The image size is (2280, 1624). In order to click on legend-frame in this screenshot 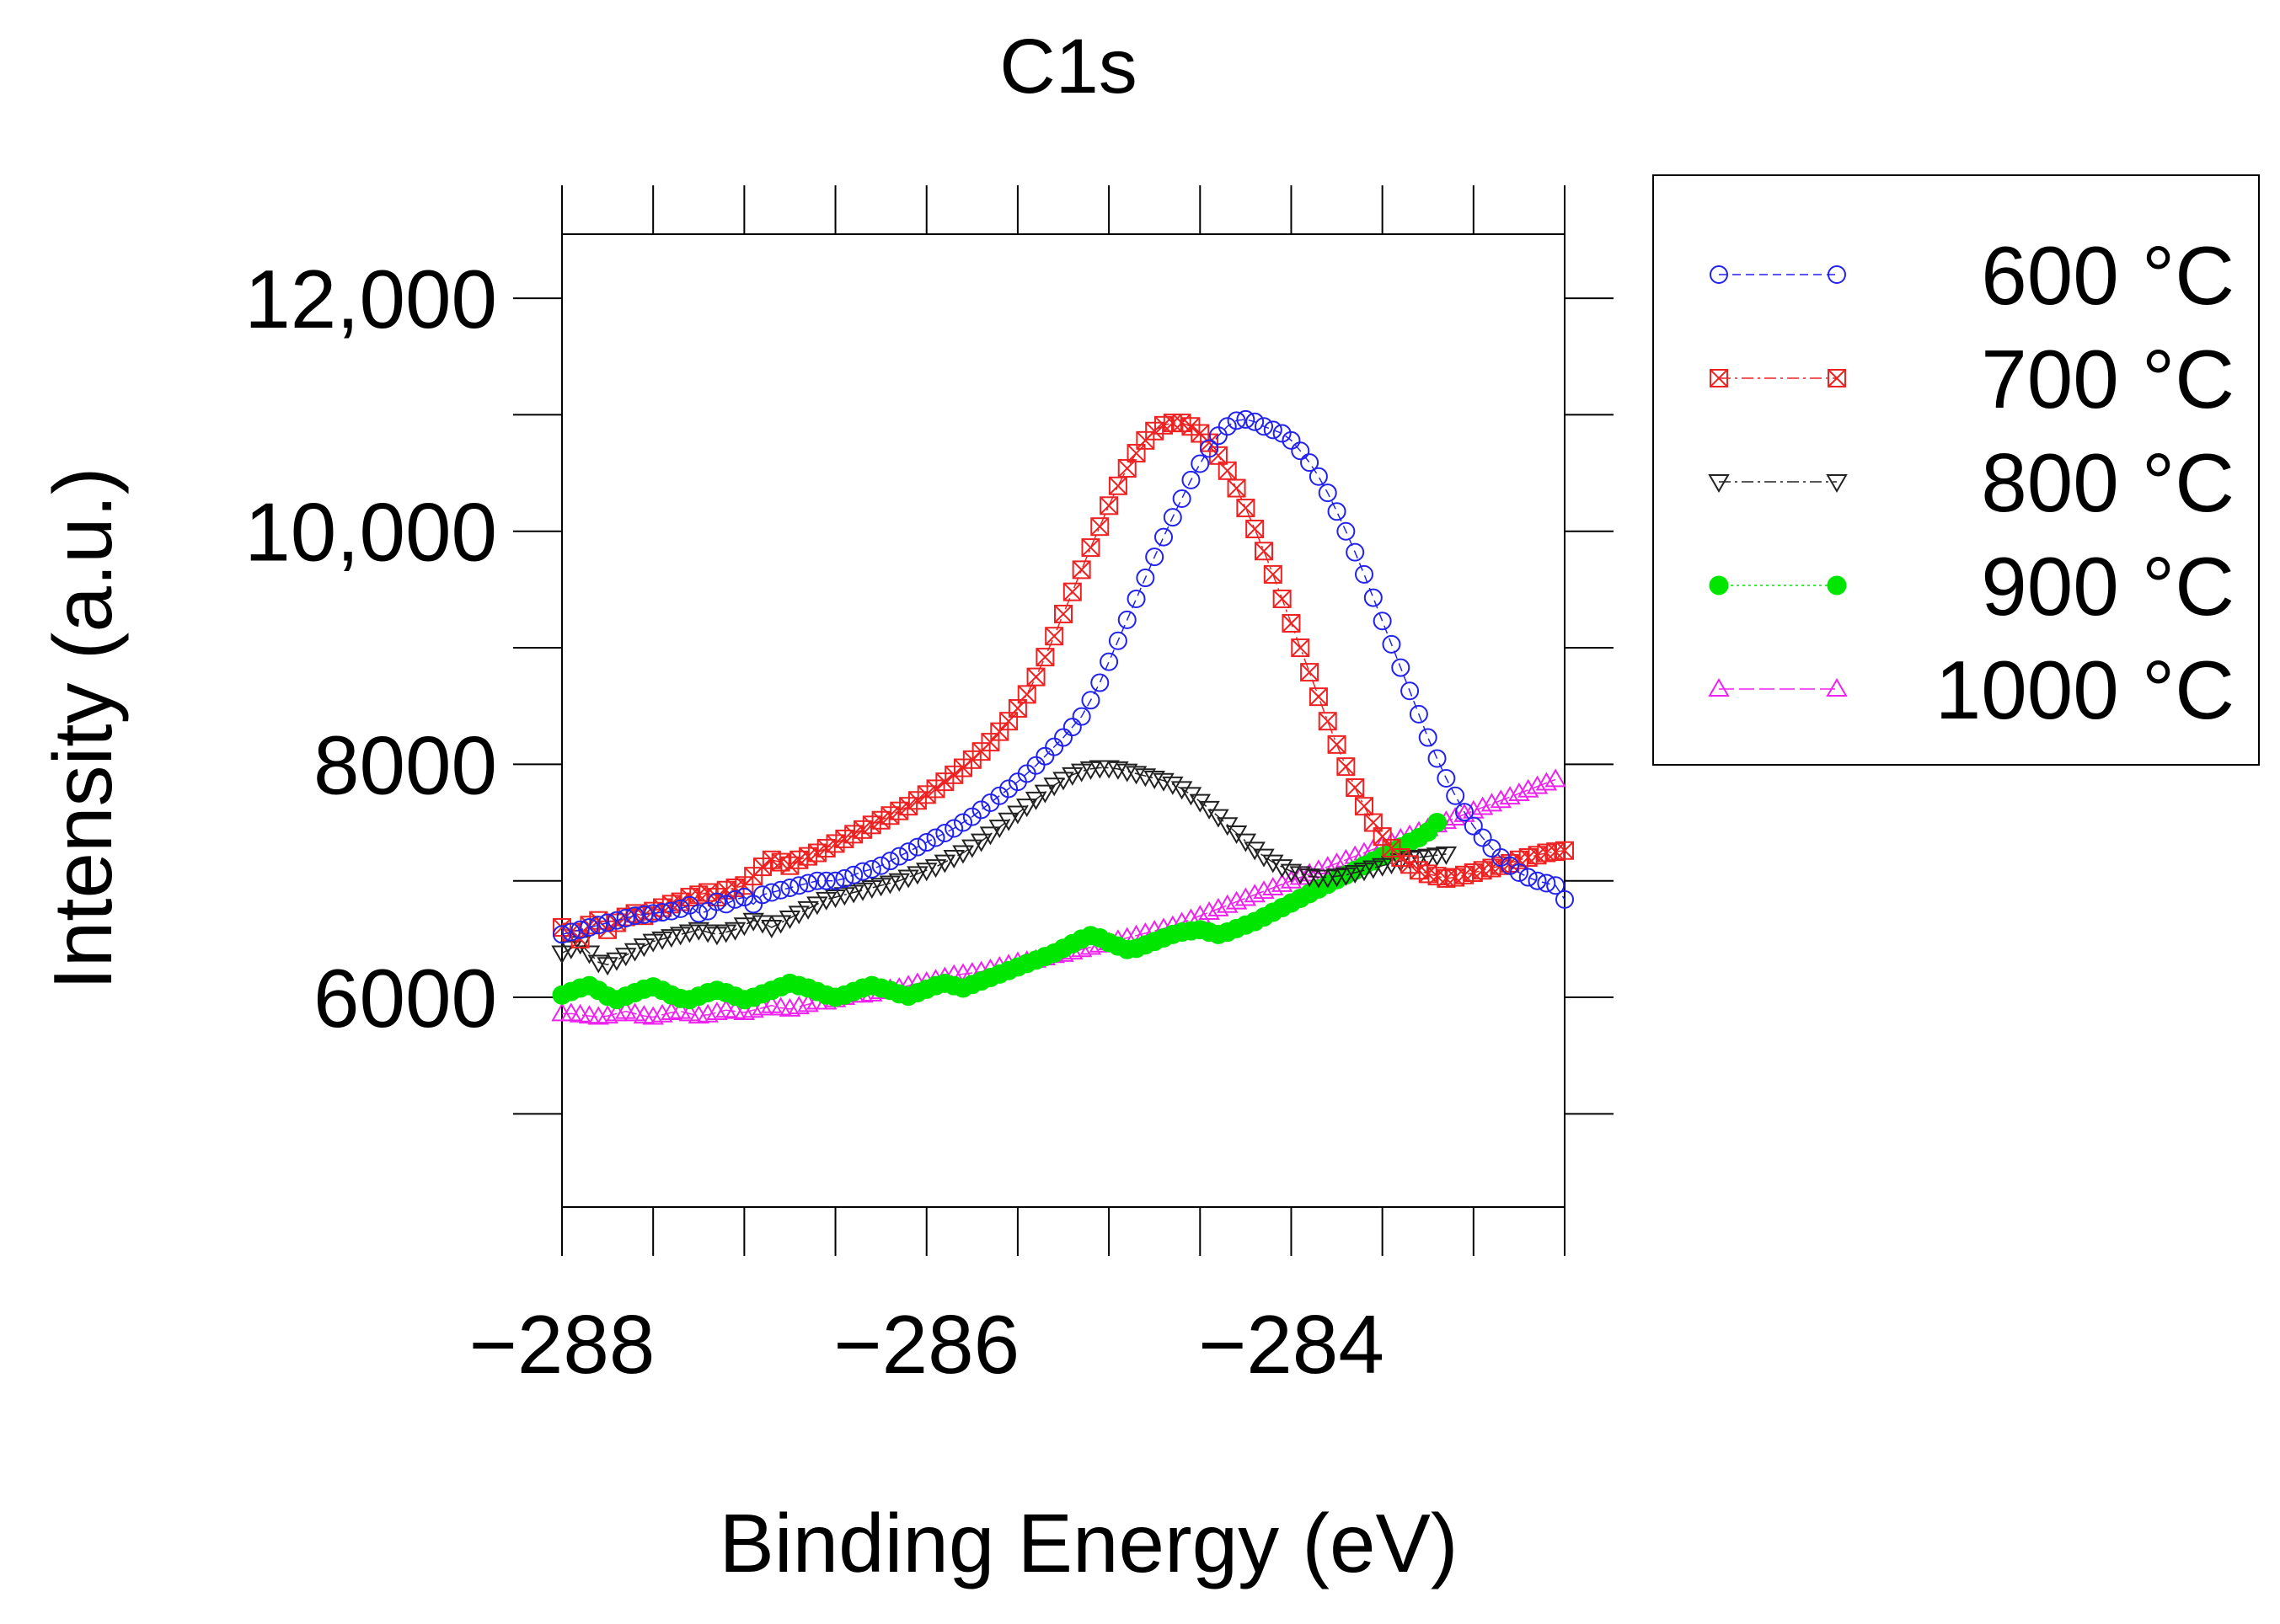, I will do `click(1956, 470)`.